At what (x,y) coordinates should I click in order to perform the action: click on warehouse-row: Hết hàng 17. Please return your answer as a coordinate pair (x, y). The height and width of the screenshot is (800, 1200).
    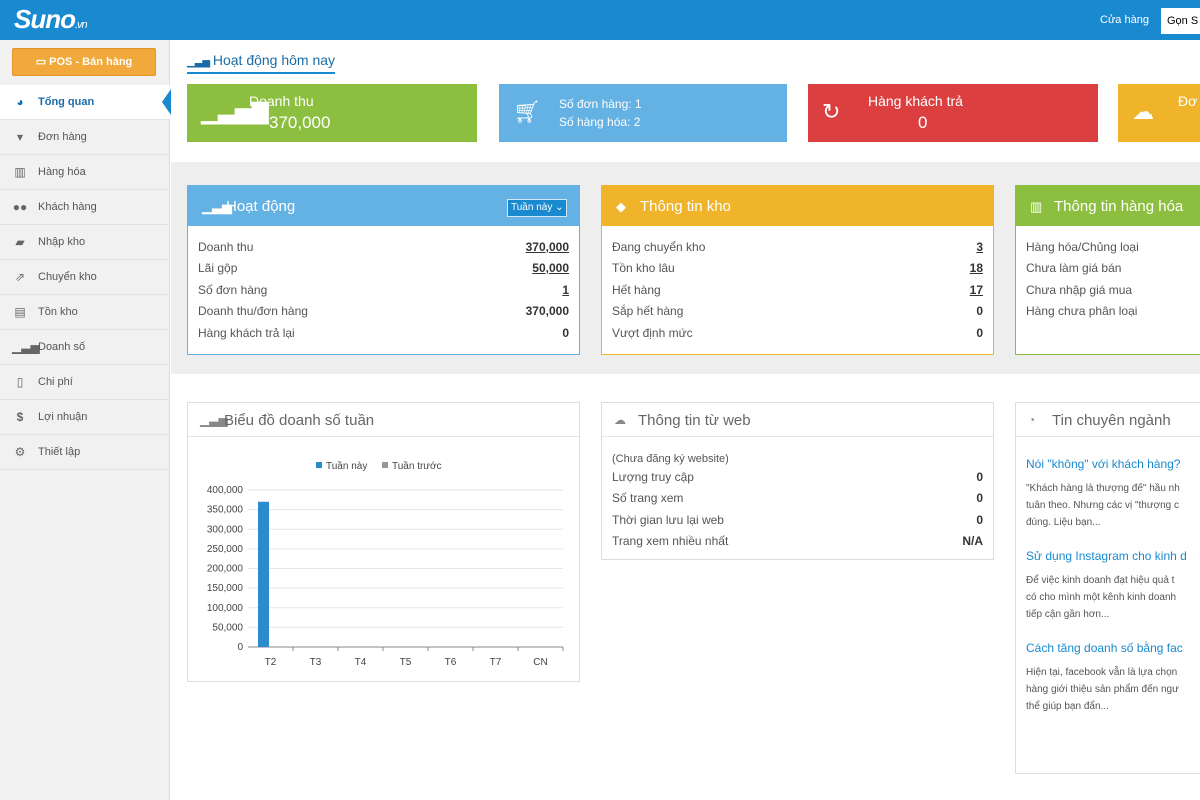
    Looking at the image, I should click on (797, 292).